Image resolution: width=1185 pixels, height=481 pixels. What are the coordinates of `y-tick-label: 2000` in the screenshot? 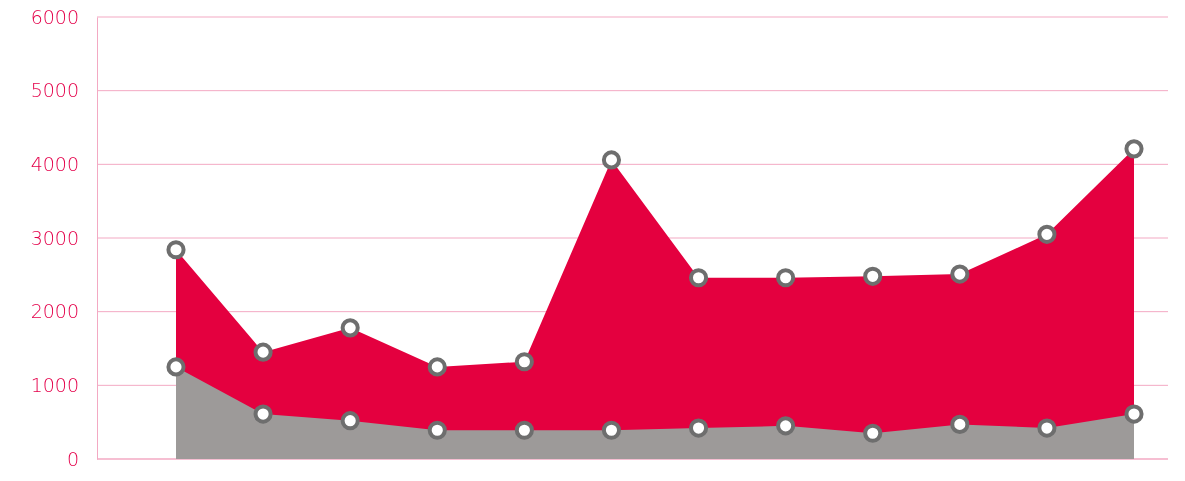 It's located at (54, 311).